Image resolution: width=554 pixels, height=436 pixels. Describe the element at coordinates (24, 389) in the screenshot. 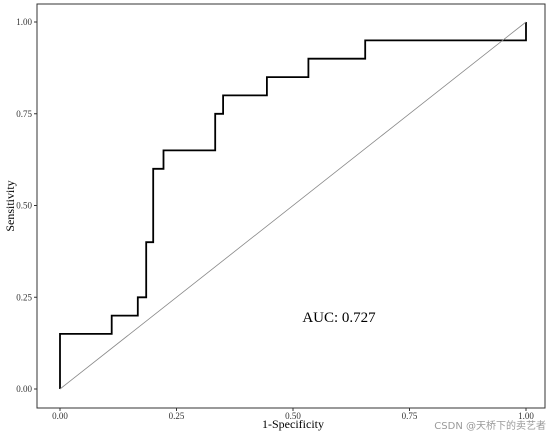

I see `y-tick-label: 0.00` at that location.